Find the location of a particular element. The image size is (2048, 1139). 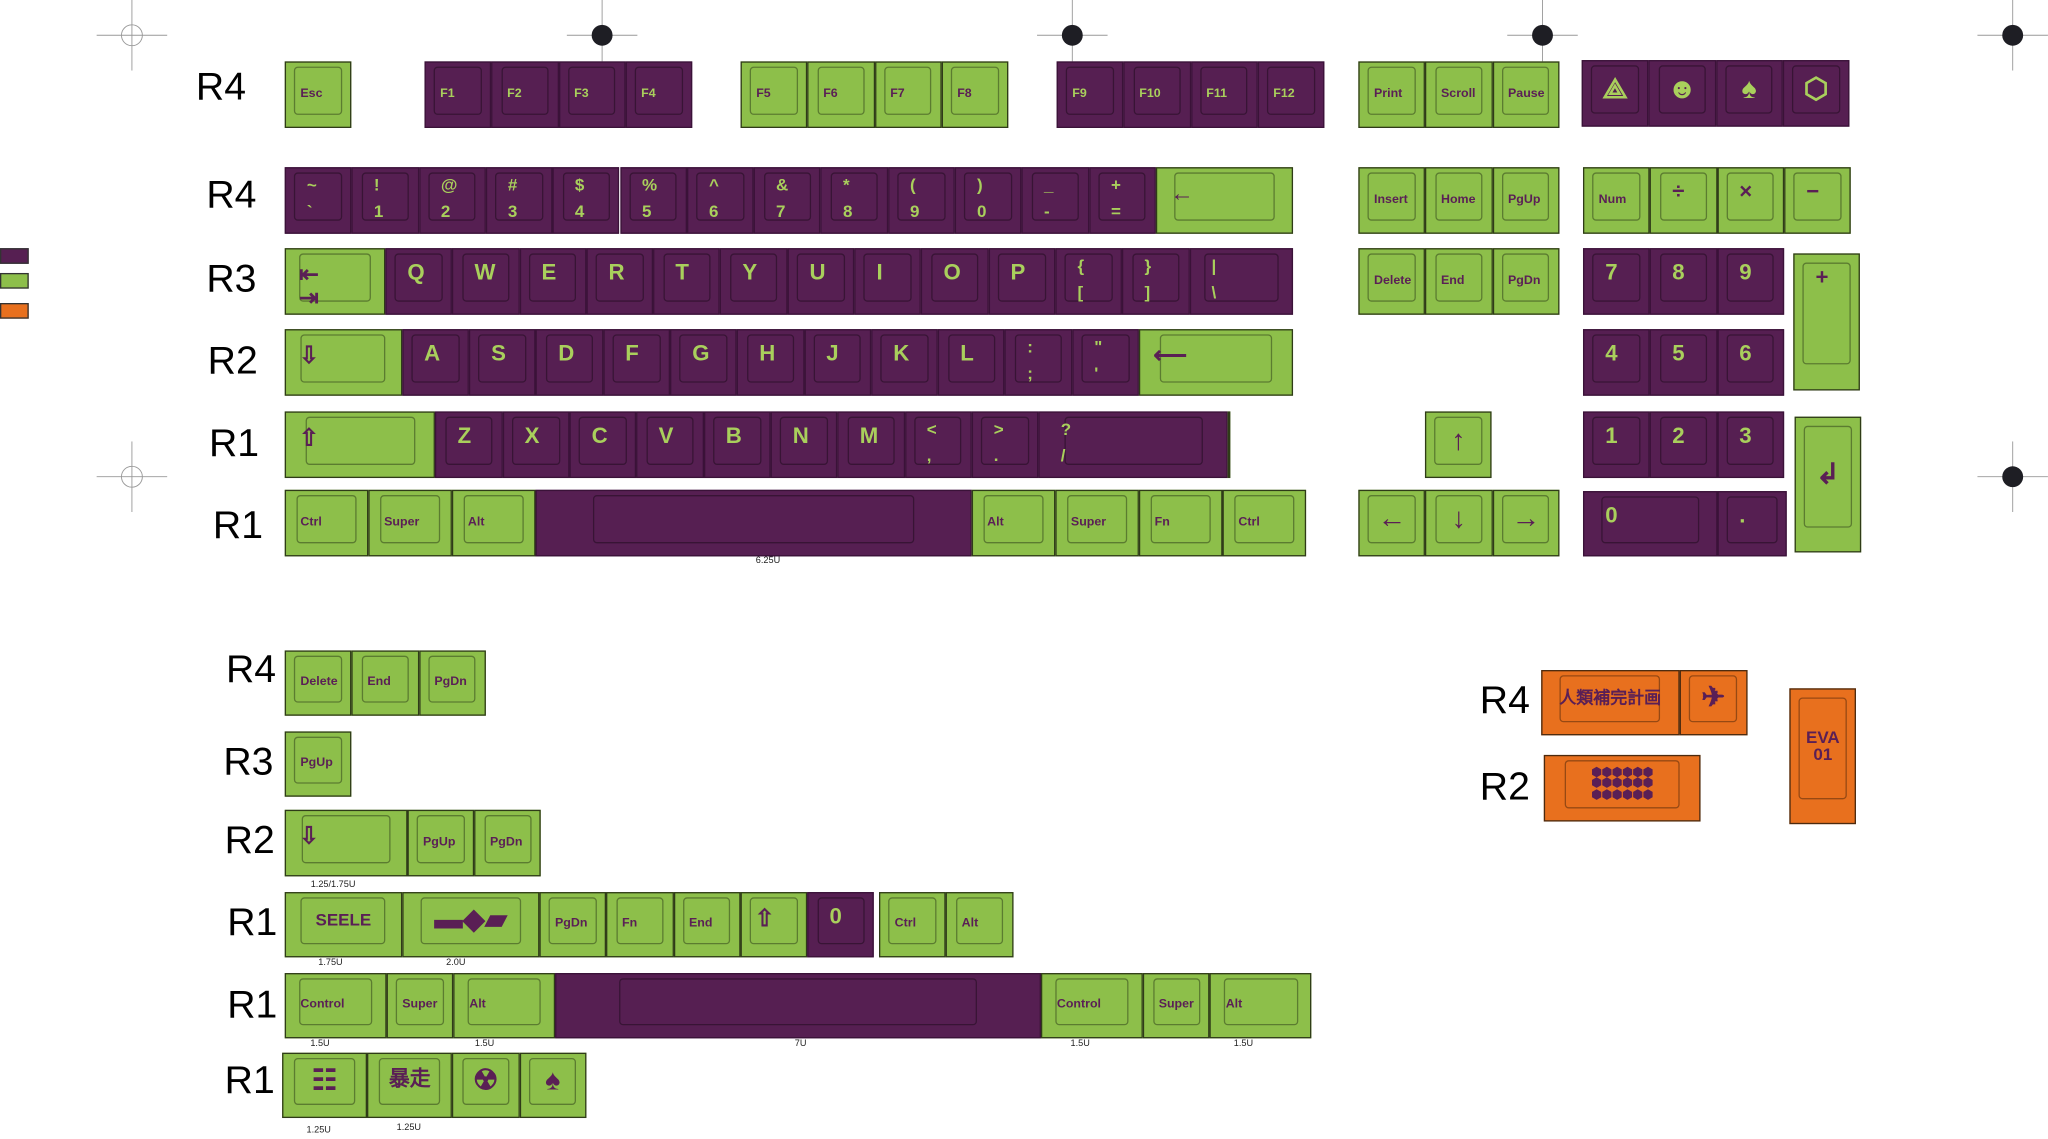

key-legend: $ is located at coordinates (579, 185).